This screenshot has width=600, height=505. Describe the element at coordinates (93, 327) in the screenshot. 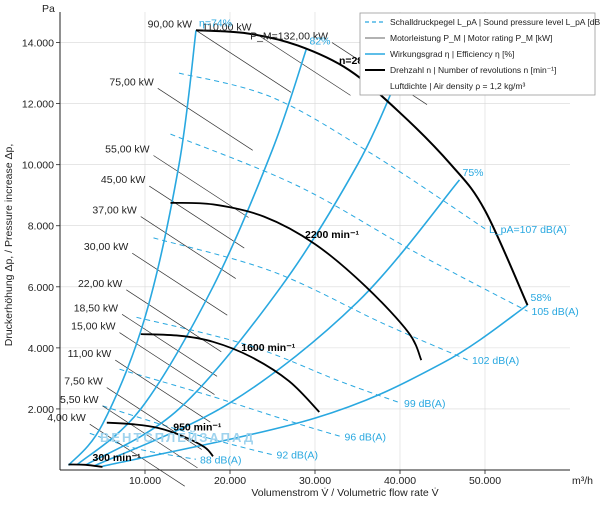

I see `power-label: 15,00 kW` at that location.